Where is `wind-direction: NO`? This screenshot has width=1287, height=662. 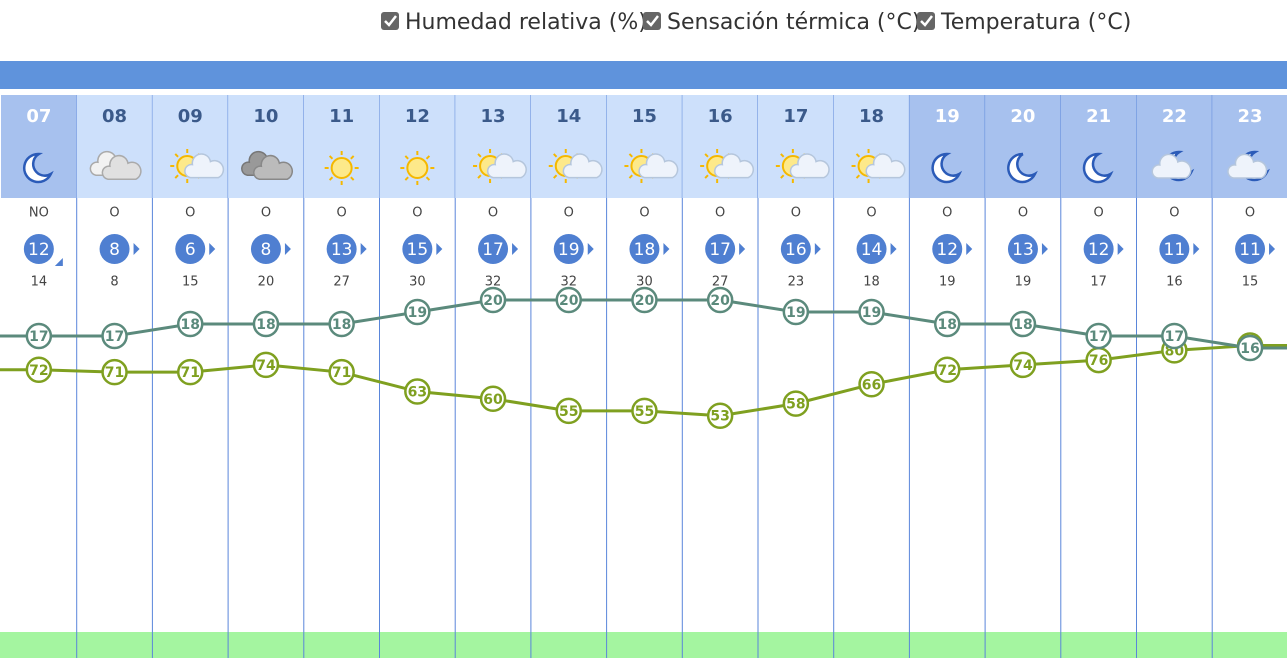
wind-direction: NO is located at coordinates (39, 213).